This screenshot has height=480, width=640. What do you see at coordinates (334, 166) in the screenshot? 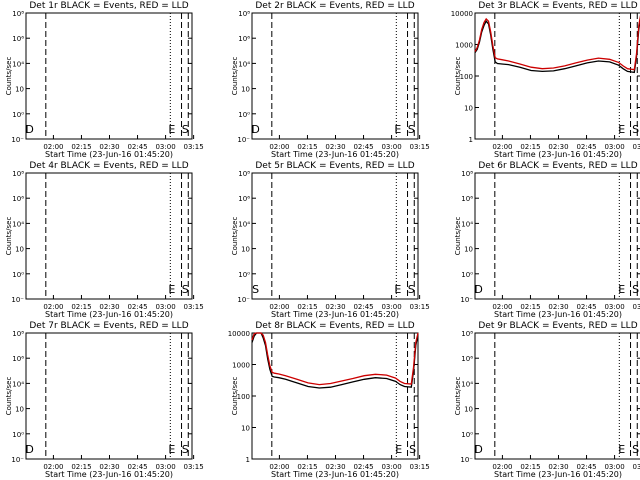
I see `panel-title: Det 5r BLACK = Events, RED = LLD` at bounding box center [334, 166].